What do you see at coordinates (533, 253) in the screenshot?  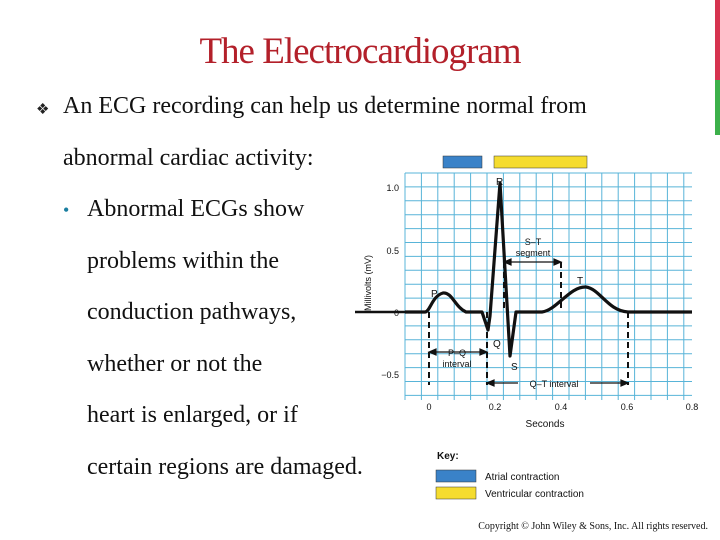 I see `st-segment-label-2: segment` at bounding box center [533, 253].